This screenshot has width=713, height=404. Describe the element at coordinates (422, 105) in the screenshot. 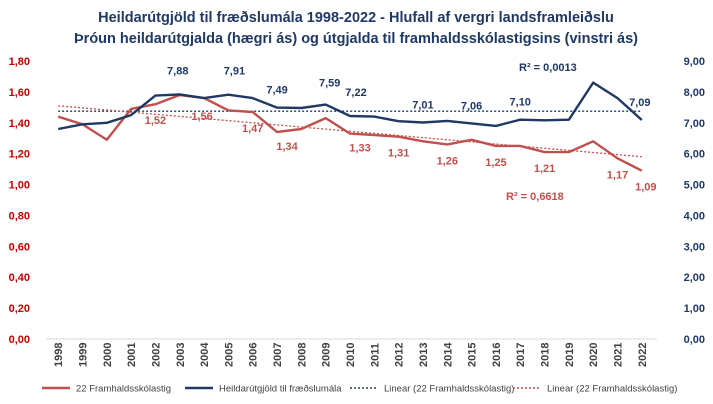

I see `data-label: 7,01` at that location.